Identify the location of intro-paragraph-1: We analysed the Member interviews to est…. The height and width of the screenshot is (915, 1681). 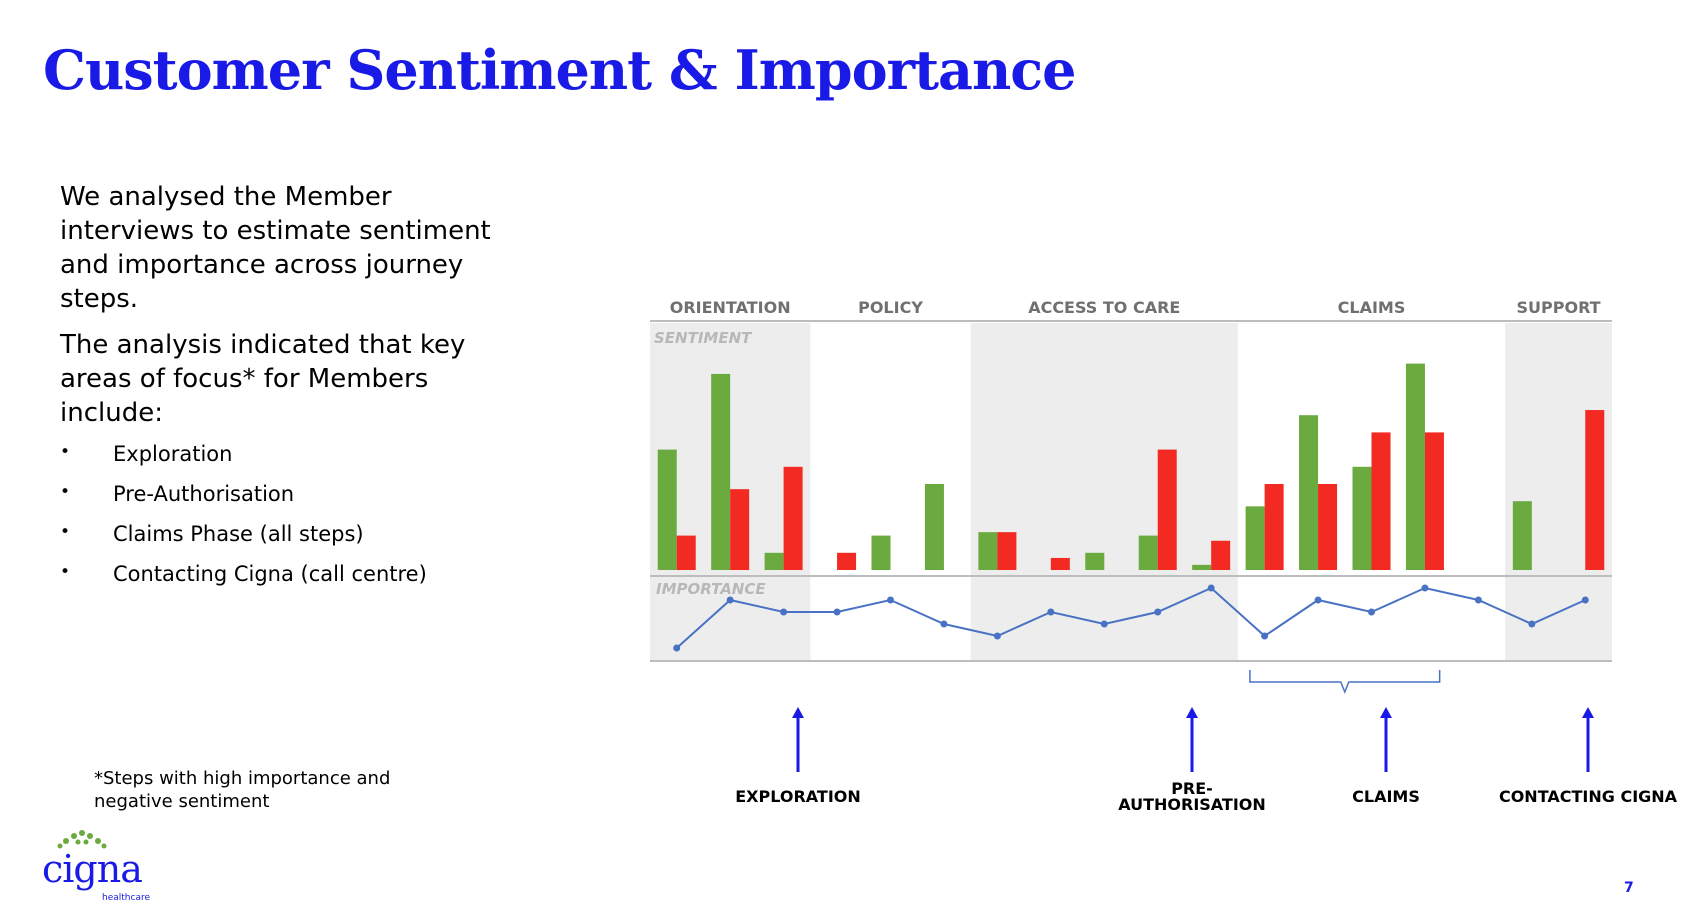
(275, 248).